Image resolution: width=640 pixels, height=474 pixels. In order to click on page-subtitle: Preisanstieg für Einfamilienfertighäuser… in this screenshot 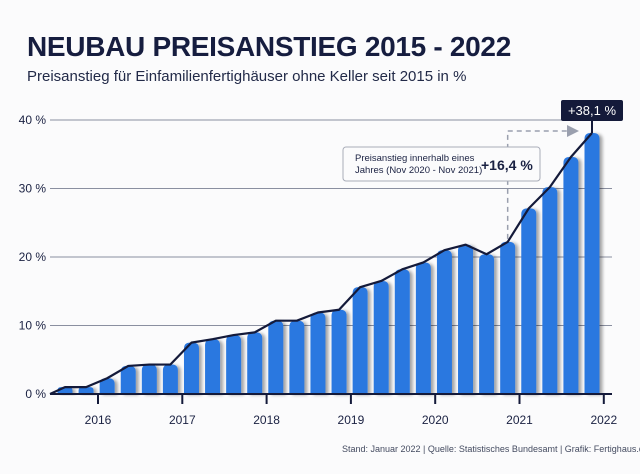, I will do `click(247, 76)`.